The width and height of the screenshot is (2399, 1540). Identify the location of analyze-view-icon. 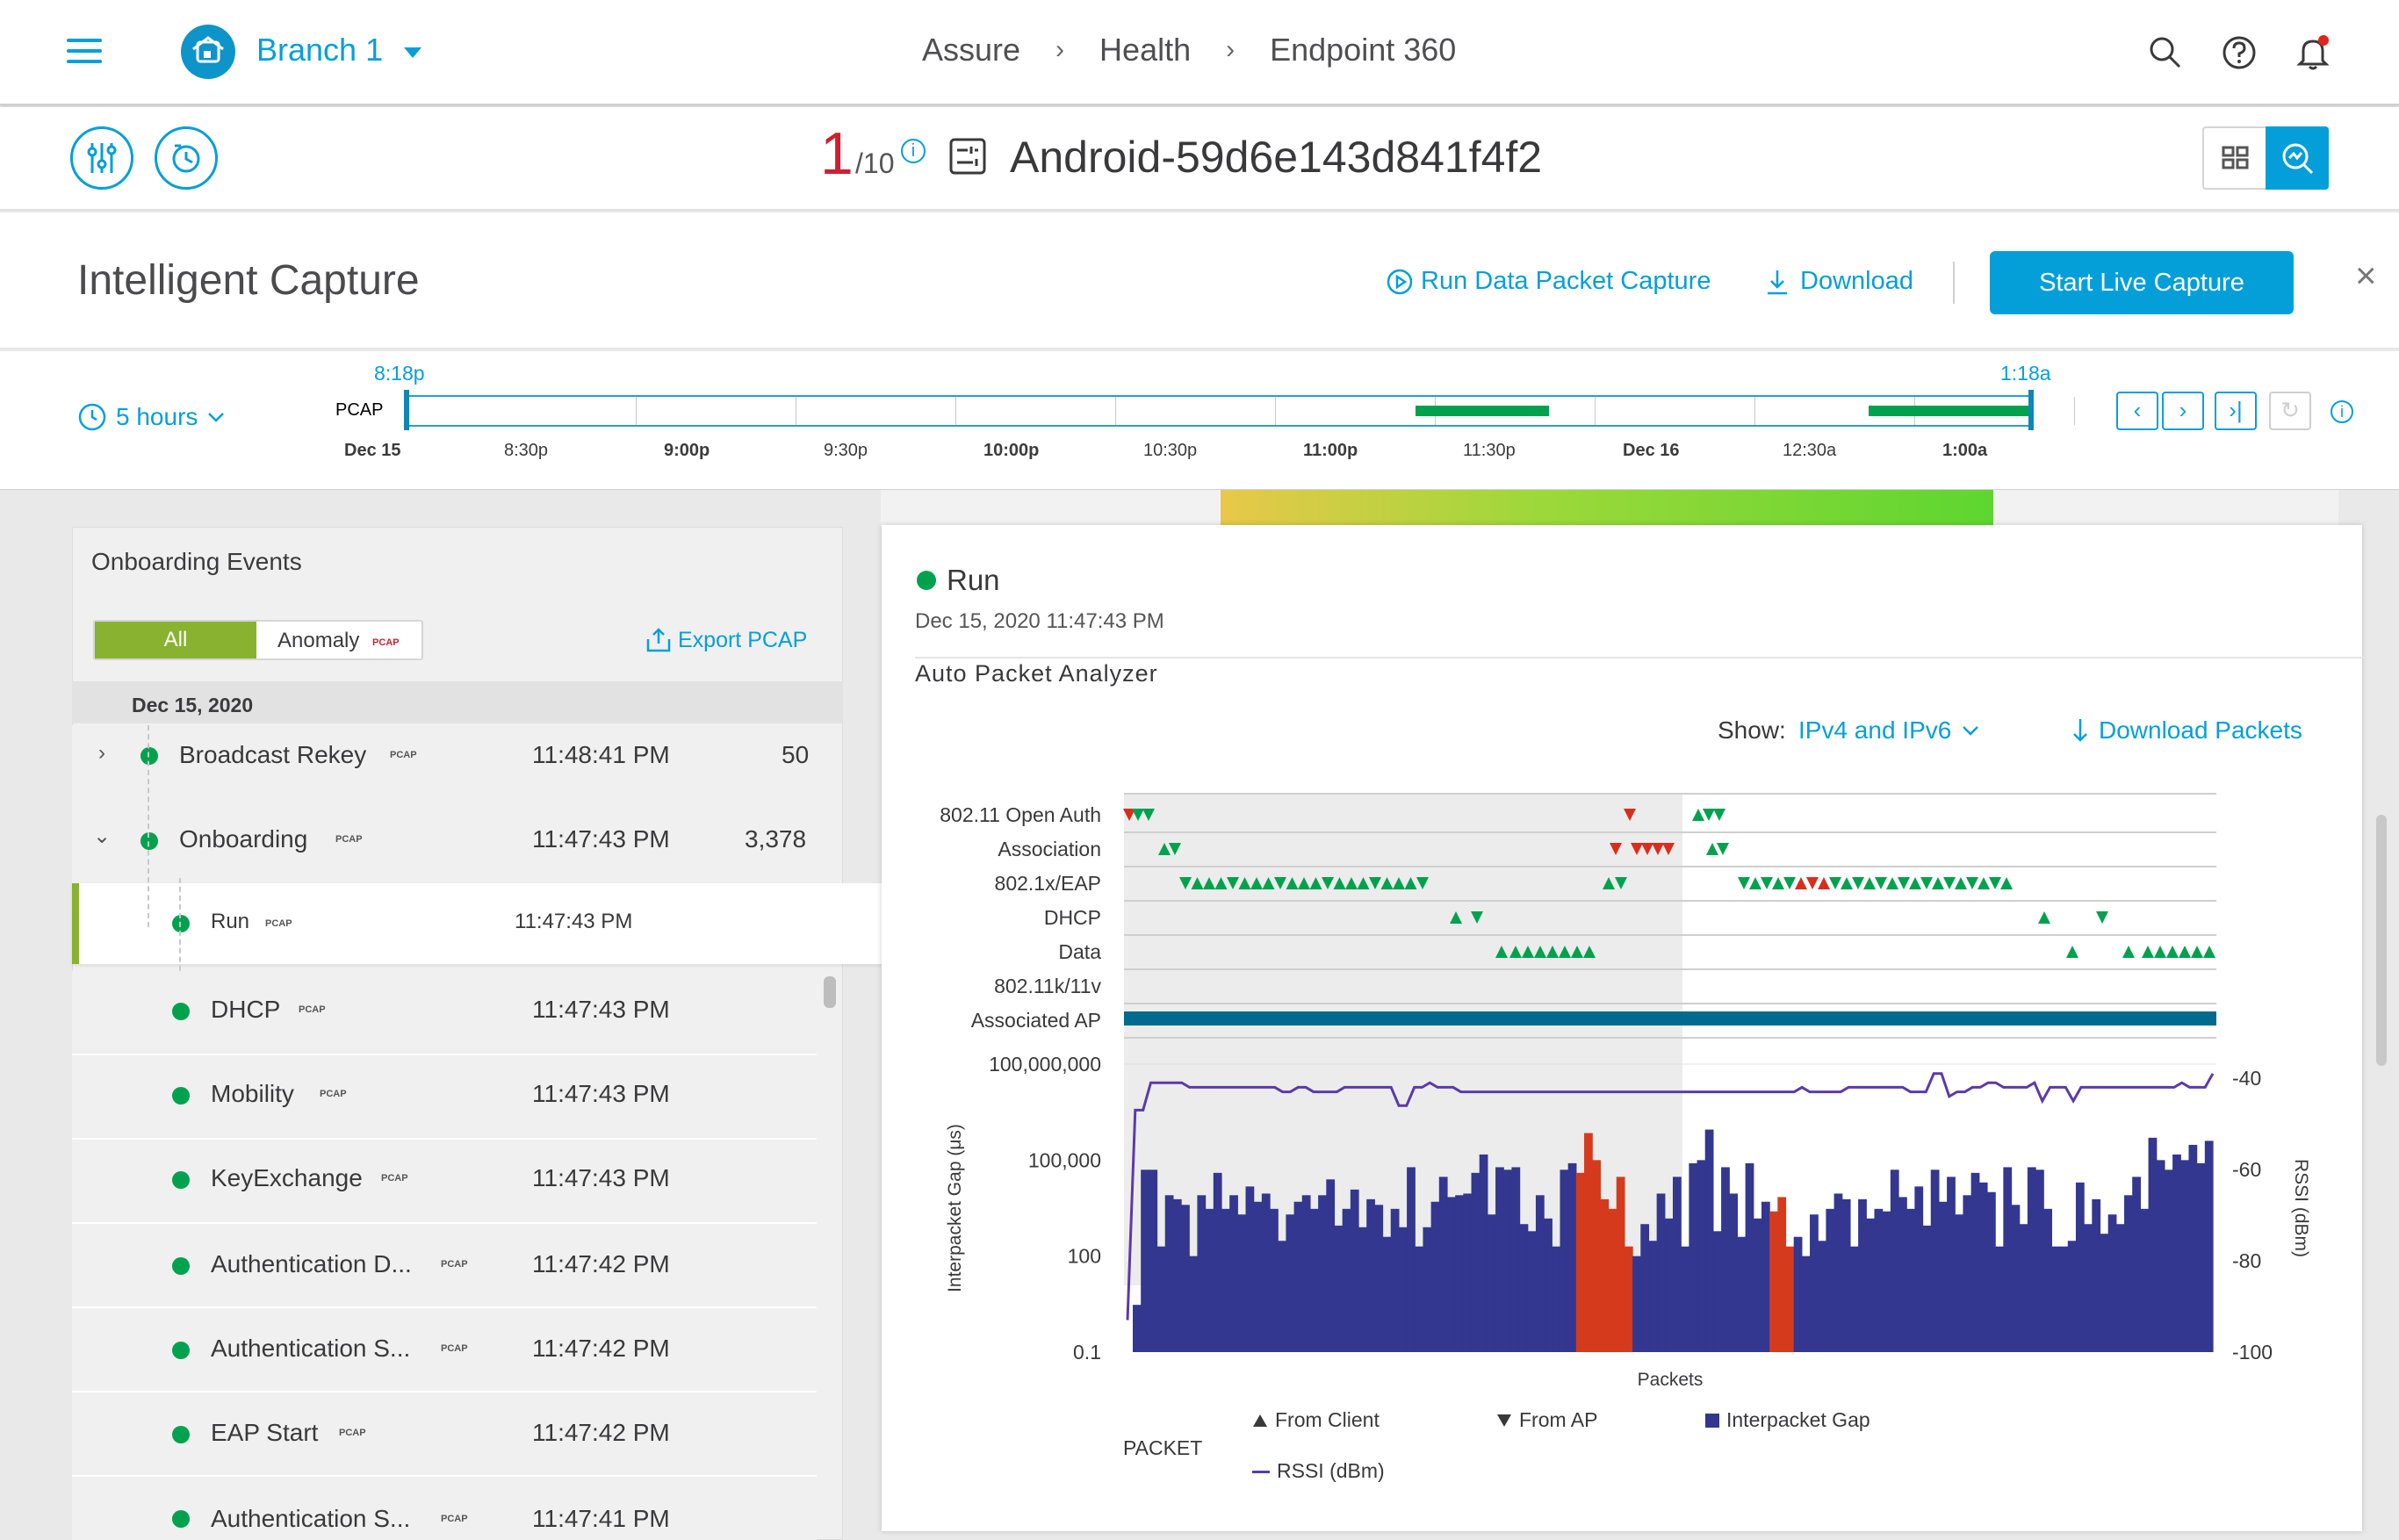
(2297, 158).